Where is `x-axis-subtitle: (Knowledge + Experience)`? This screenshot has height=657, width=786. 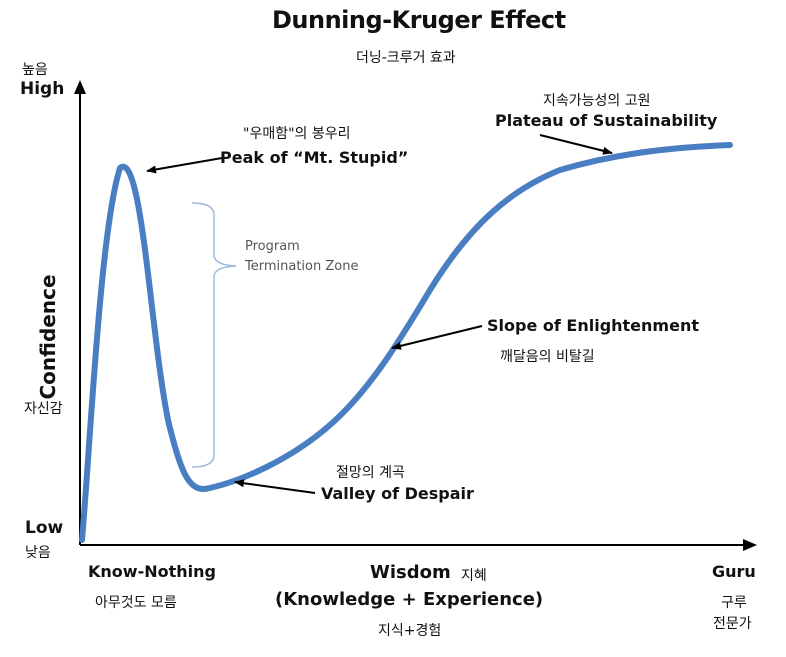
x-axis-subtitle: (Knowledge + Experience) is located at coordinates (409, 599).